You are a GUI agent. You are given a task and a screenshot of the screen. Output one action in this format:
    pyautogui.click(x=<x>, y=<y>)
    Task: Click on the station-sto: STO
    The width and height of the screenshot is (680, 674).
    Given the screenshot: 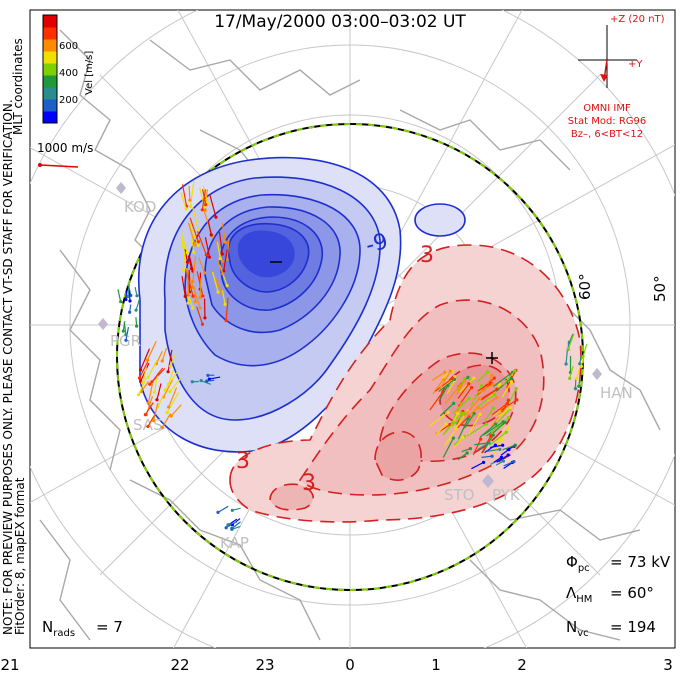 What is the action you would take?
    pyautogui.click(x=459, y=495)
    